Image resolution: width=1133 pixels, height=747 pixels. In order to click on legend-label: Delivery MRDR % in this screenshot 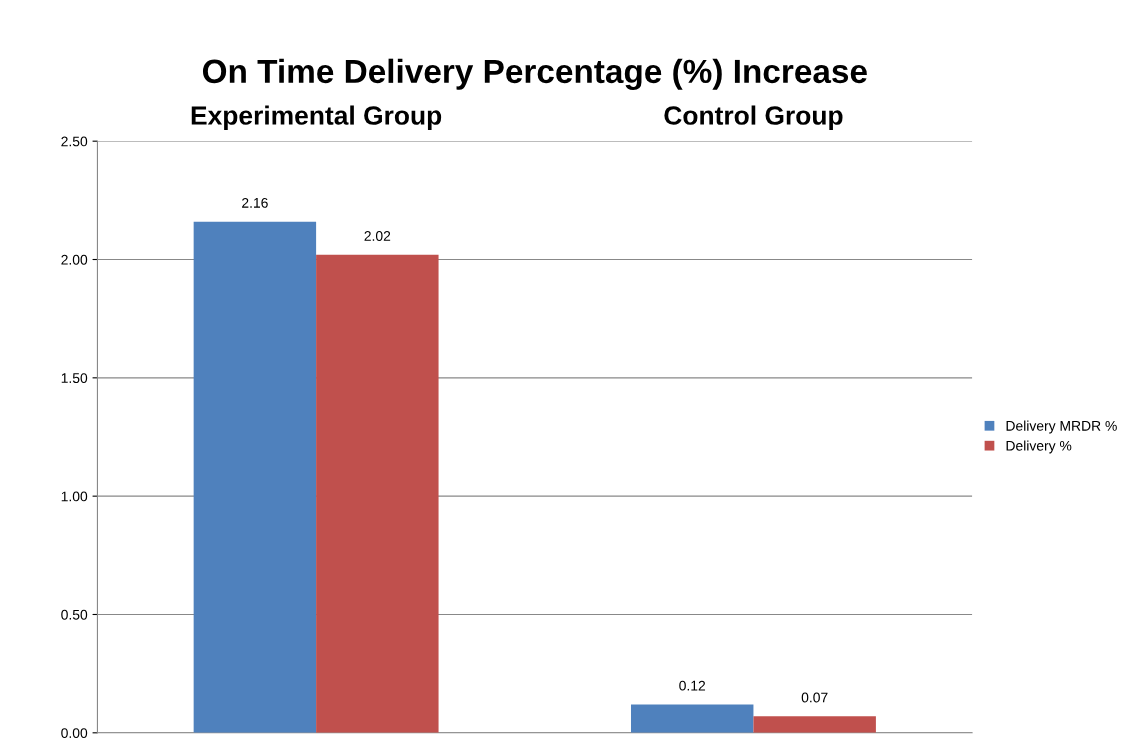, I will do `click(1061, 427)`.